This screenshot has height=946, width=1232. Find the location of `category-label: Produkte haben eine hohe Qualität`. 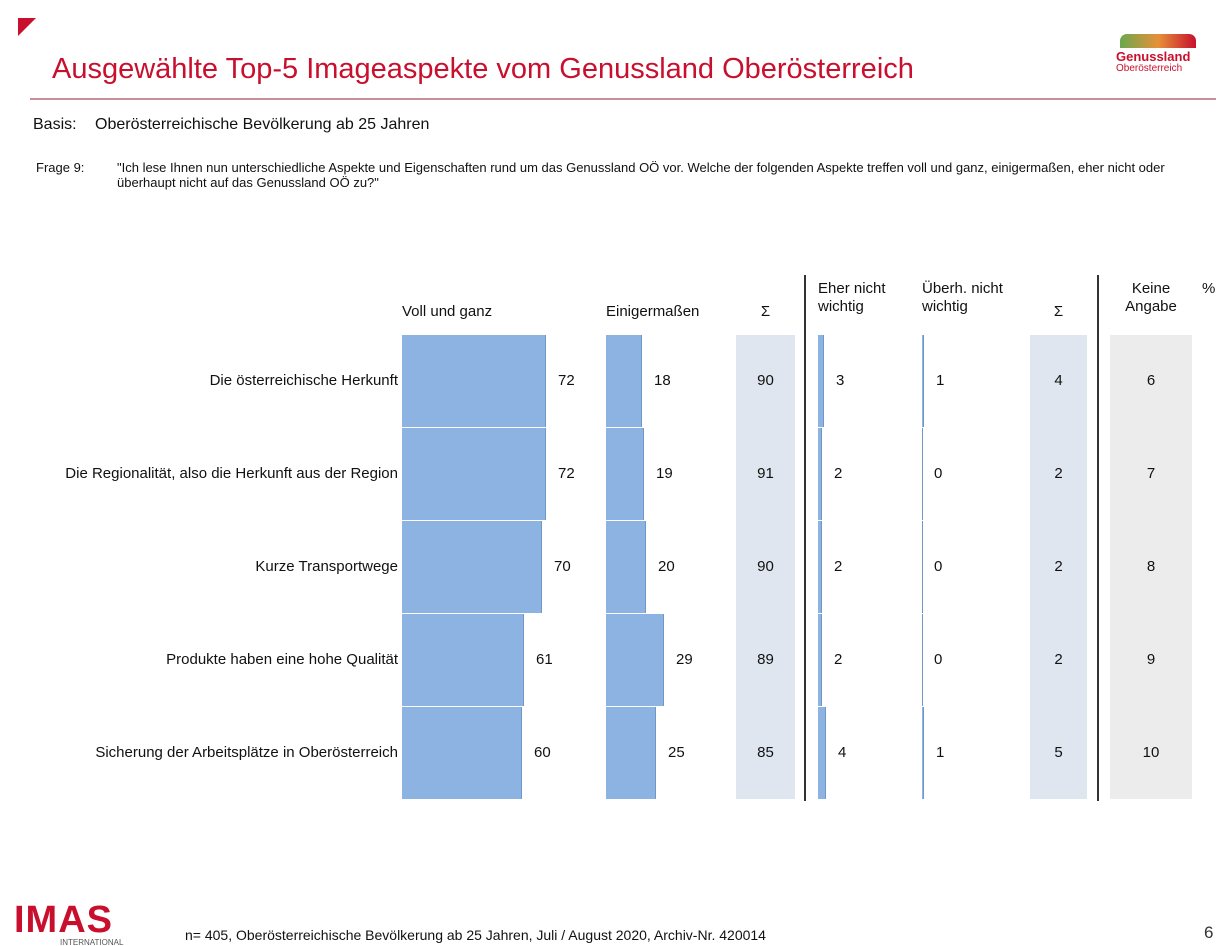

category-label: Produkte haben eine hohe Qualität is located at coordinates (282, 659).